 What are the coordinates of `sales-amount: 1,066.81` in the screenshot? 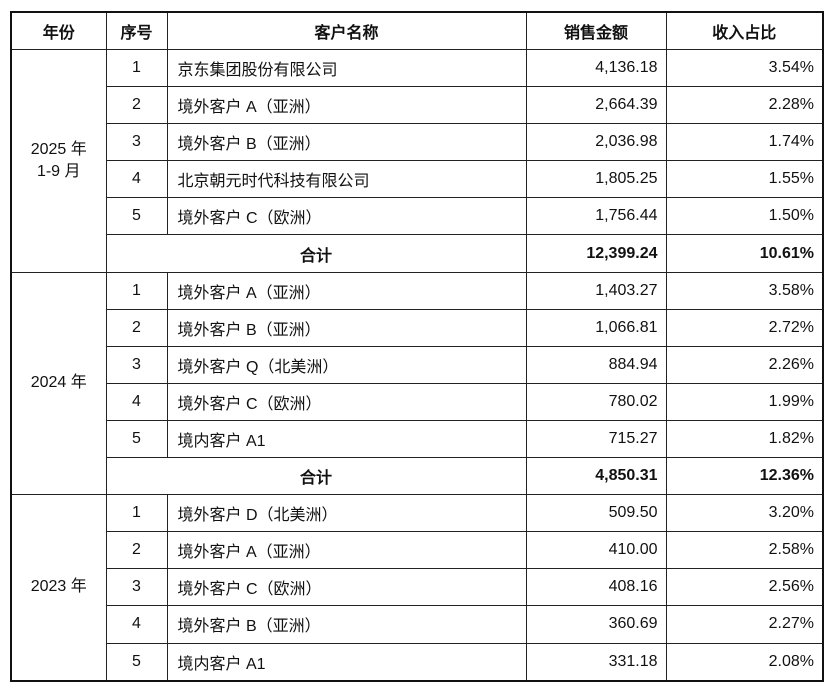 It's located at (596, 327).